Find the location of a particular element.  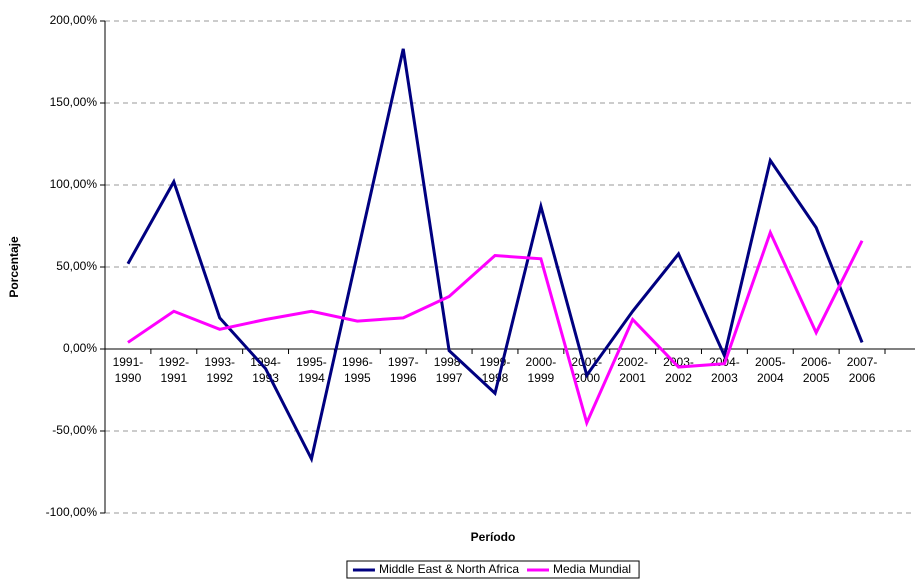

y-tick-label: 150,00% is located at coordinates (74, 102).